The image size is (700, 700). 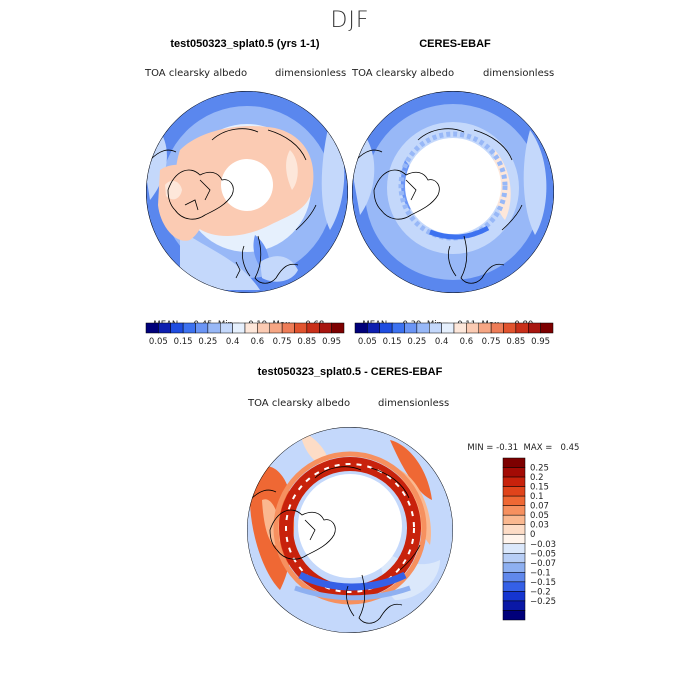 I want to click on panel1-colorbar-tick: 0.6, so click(x=258, y=342).